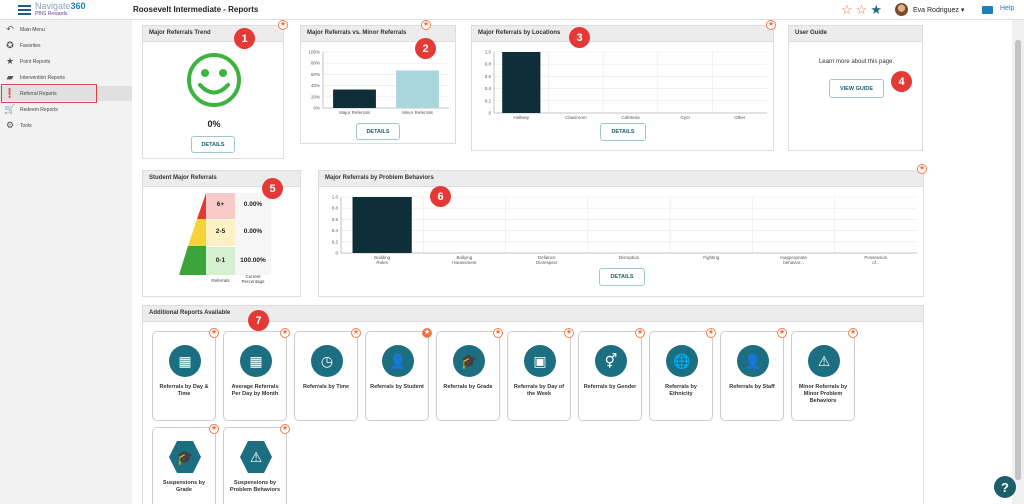  Describe the element at coordinates (876, 9) in the screenshot. I see `star-filled-icon: ★` at that location.